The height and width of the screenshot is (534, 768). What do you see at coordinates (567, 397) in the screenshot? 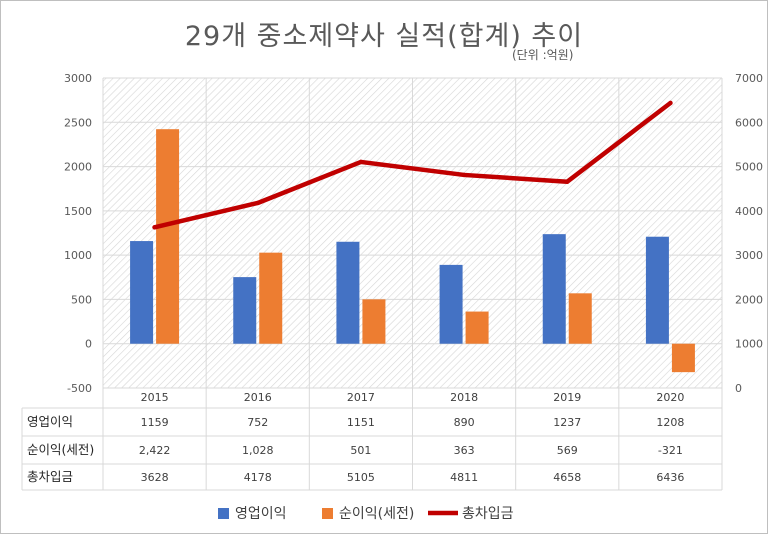
I see `x-tick-label: 2019` at bounding box center [567, 397].